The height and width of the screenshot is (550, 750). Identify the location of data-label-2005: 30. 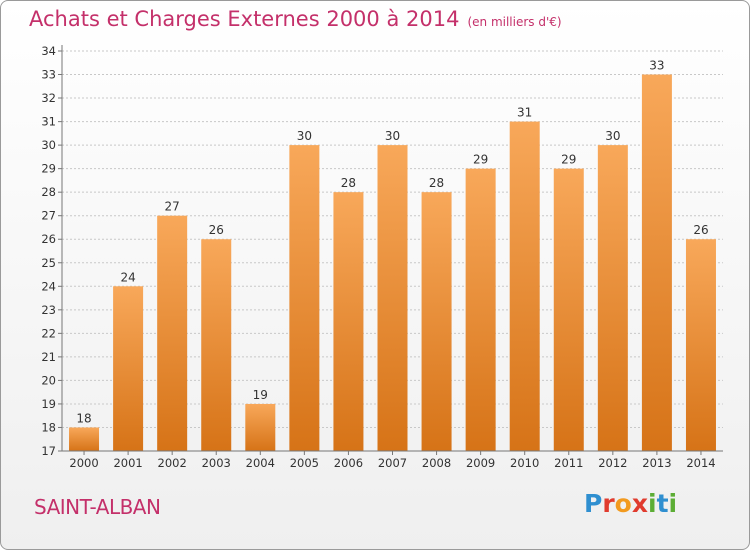
(304, 136).